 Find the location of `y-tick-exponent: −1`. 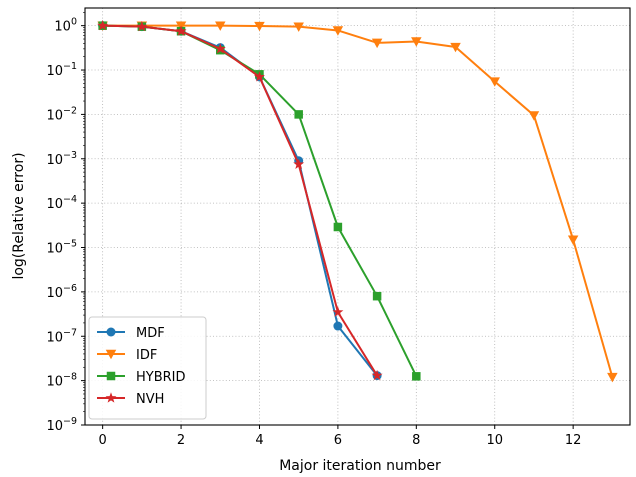

y-tick-exponent: −1 is located at coordinates (70, 66).